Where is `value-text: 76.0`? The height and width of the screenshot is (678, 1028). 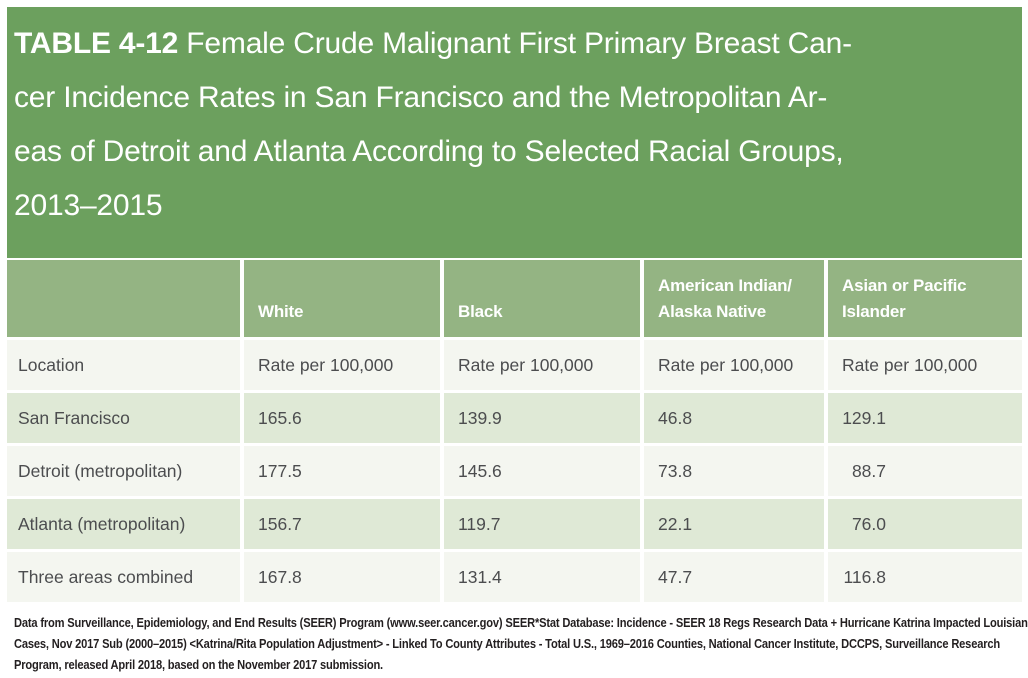
value-text: 76.0 is located at coordinates (868, 523).